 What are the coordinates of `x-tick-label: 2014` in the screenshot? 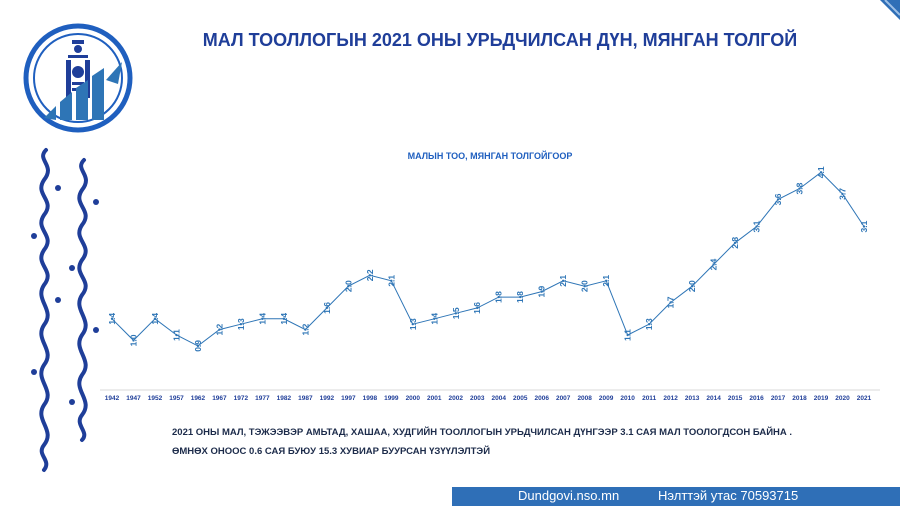 It's located at (713, 398).